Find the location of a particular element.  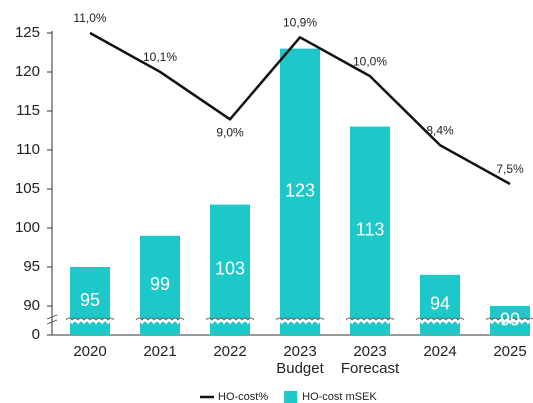

bar-value-label: 113 is located at coordinates (370, 230).